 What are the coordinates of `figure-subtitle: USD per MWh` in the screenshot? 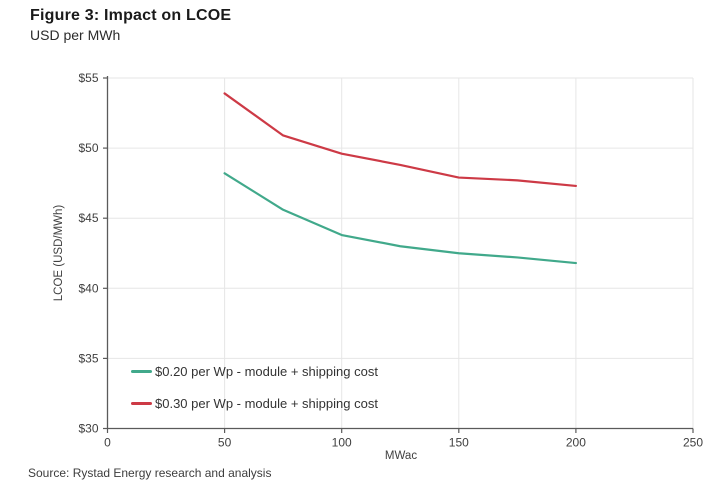 It's located at (75, 35).